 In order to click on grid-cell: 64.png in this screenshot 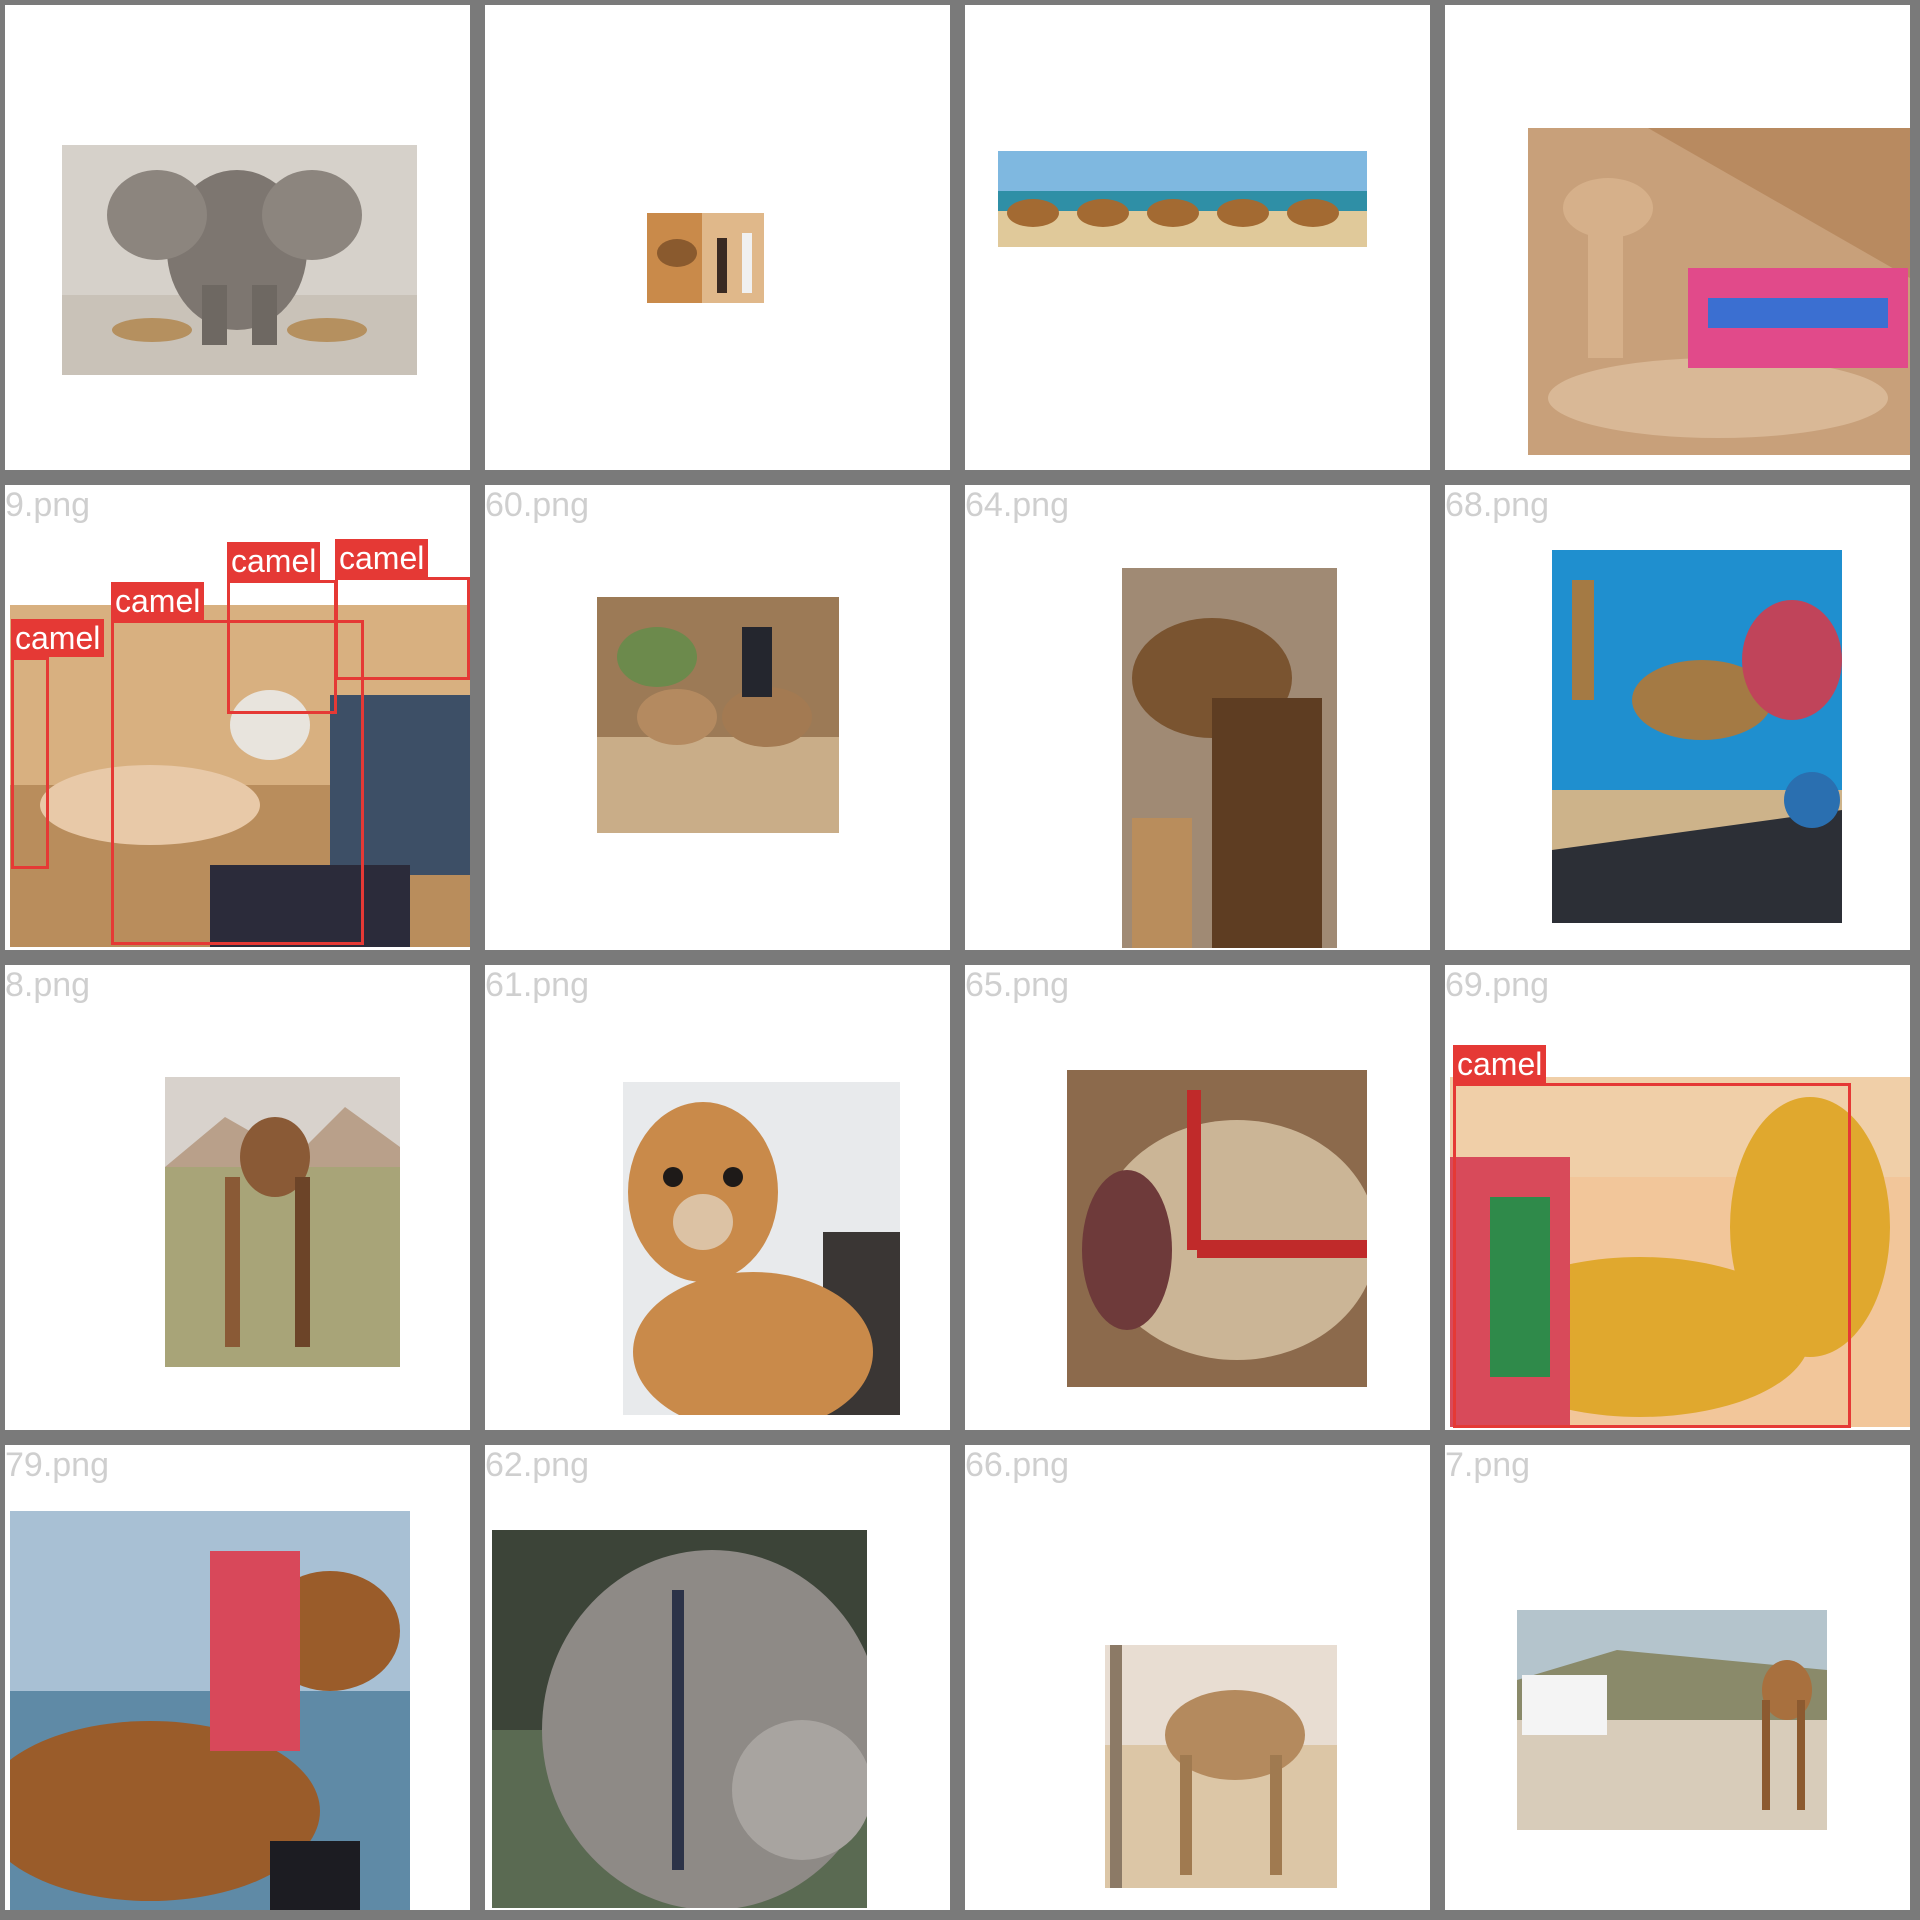, I will do `click(1197, 717)`.